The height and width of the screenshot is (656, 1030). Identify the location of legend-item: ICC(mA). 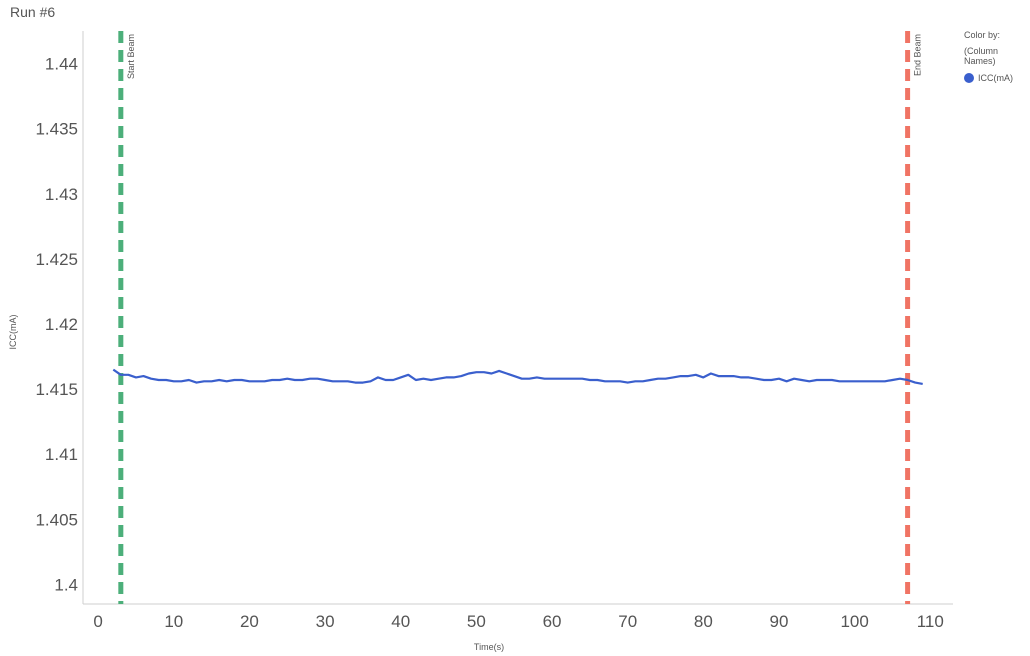
(997, 78).